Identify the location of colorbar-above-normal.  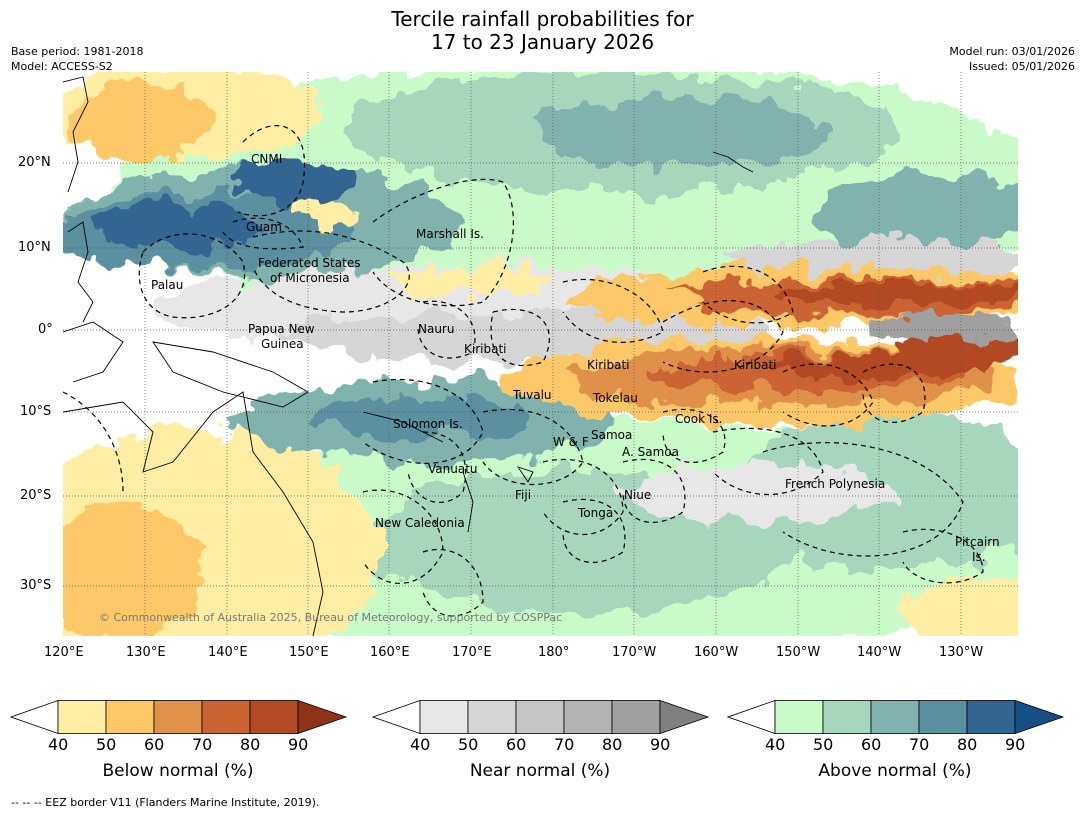
(896, 717).